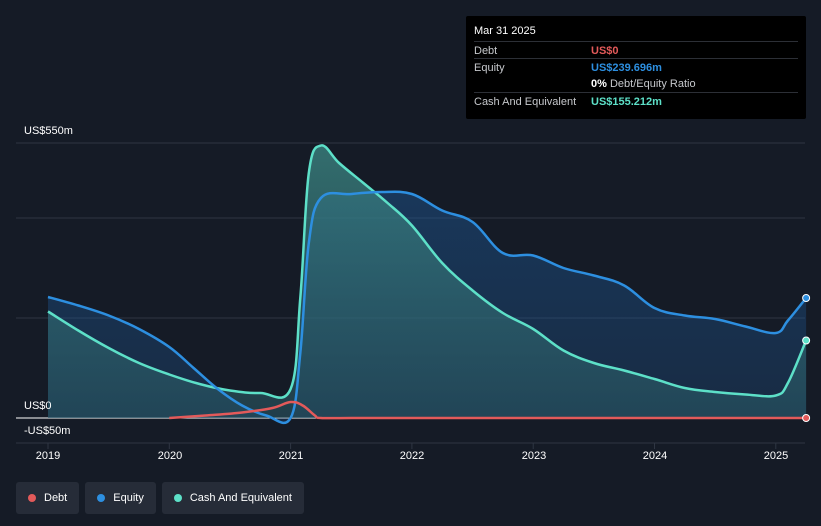  What do you see at coordinates (626, 102) in the screenshot?
I see `tooltip-value-cash: US$155.212m` at bounding box center [626, 102].